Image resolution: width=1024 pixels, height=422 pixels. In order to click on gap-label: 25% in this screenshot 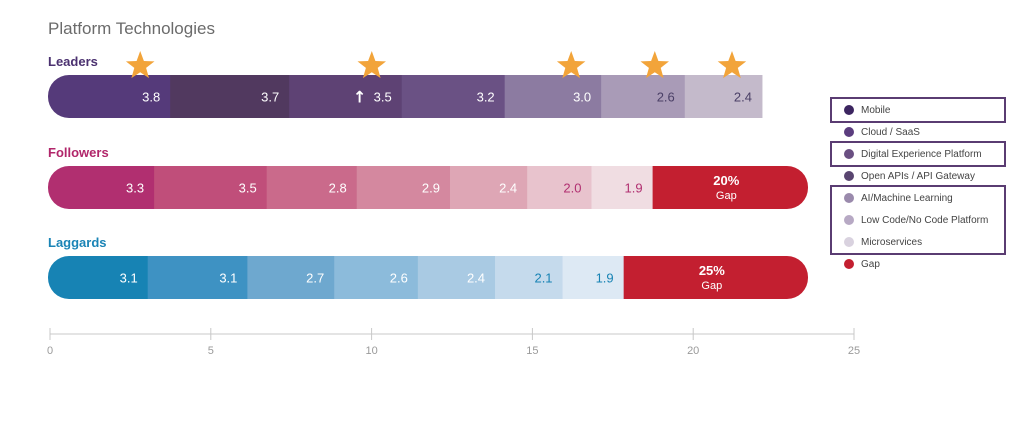, I will do `click(712, 270)`.